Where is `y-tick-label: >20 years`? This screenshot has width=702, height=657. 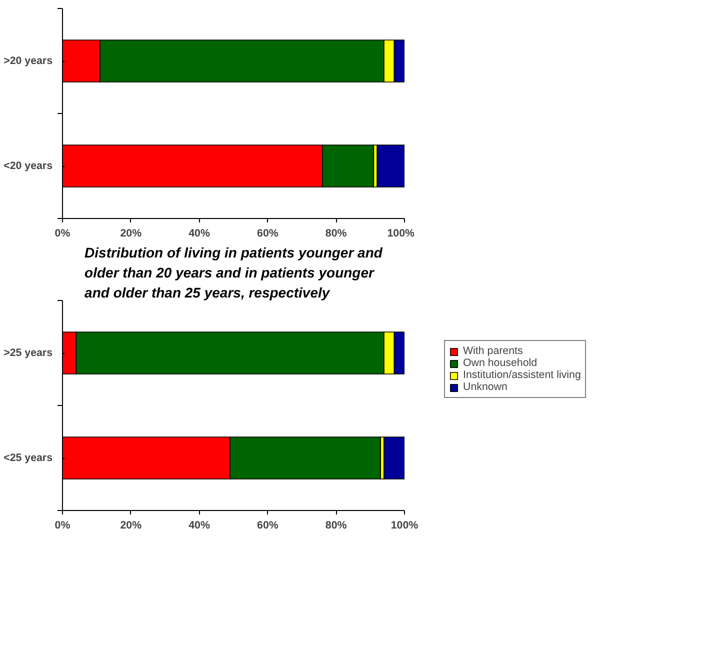 y-tick-label: >20 years is located at coordinates (28, 61).